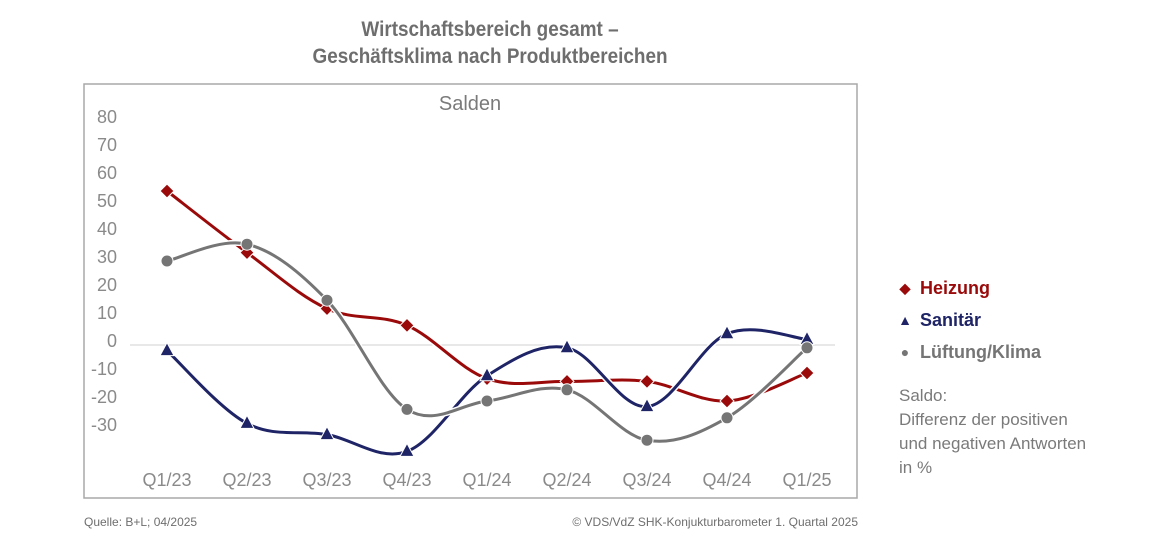 Image resolution: width=1170 pixels, height=552 pixels. Describe the element at coordinates (490, 56) in the screenshot. I see `chart-title-line-2: Geschäftsklima nach Produktbereichen` at that location.